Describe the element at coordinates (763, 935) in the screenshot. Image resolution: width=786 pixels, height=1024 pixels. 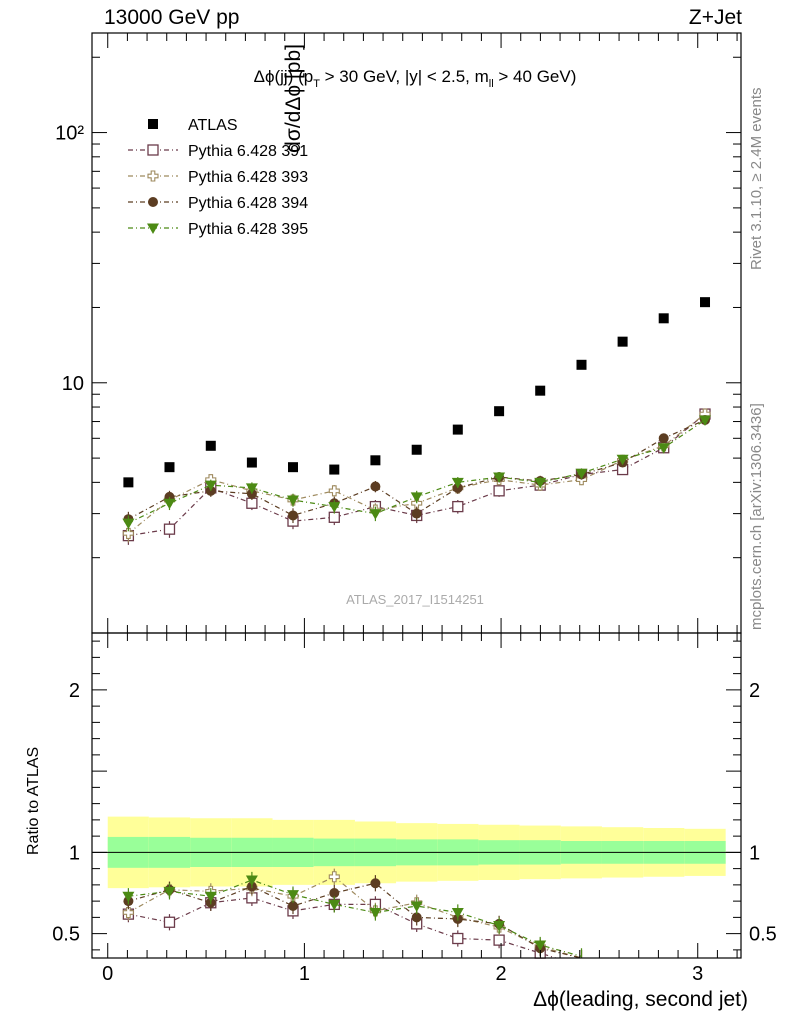
I see `ratio-y-tick-label-right: 0.5` at that location.